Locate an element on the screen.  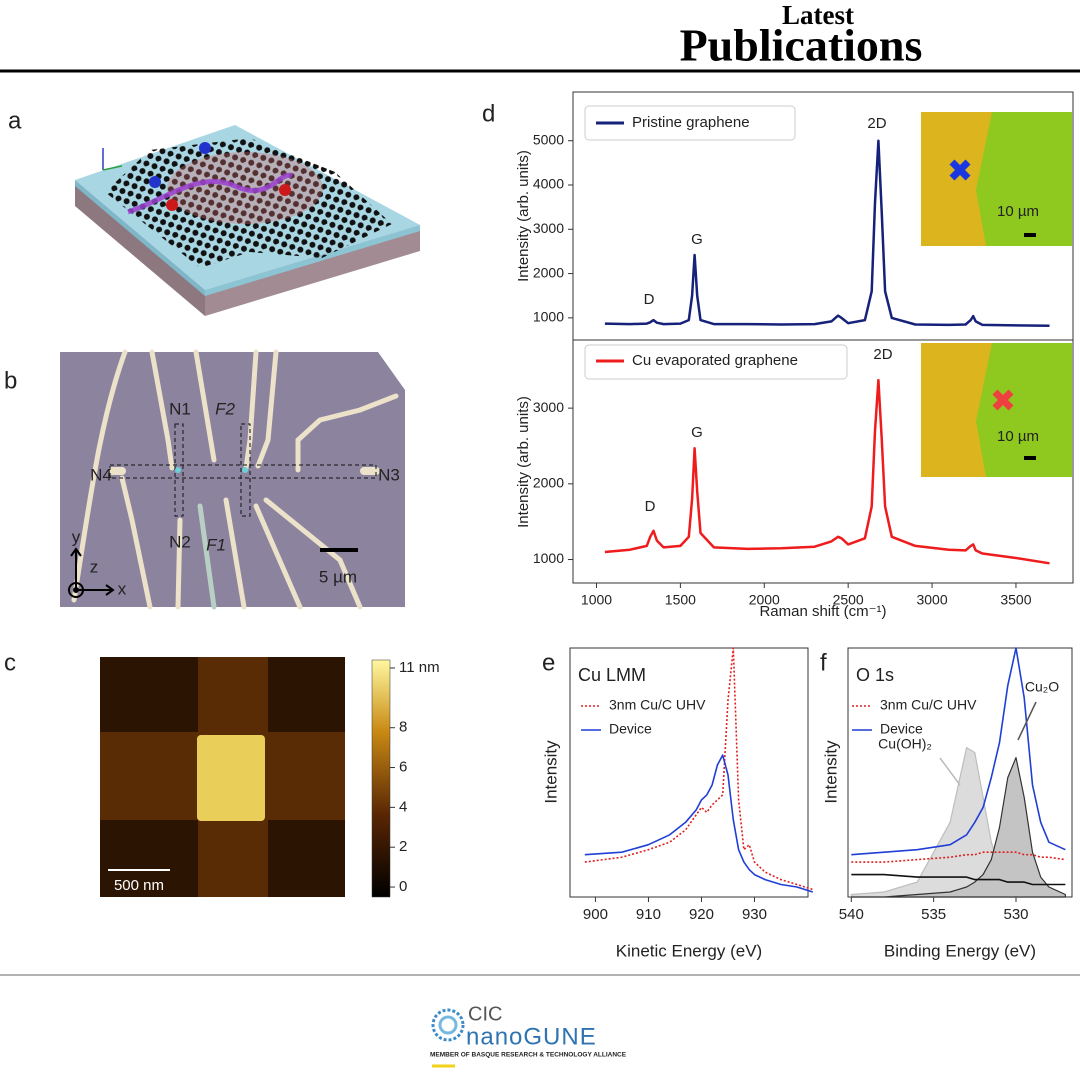
legend-label: Device is located at coordinates (901, 729).